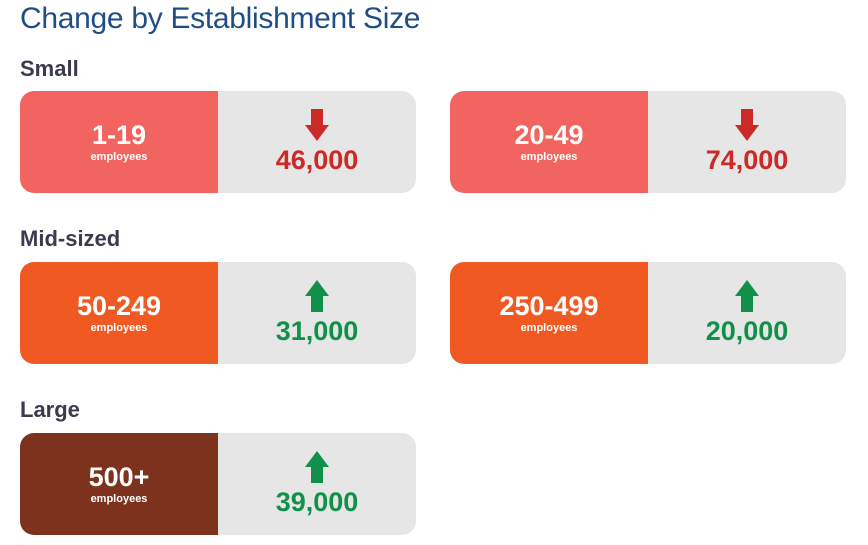  I want to click on size-band: 250-499 employees, so click(549, 313).